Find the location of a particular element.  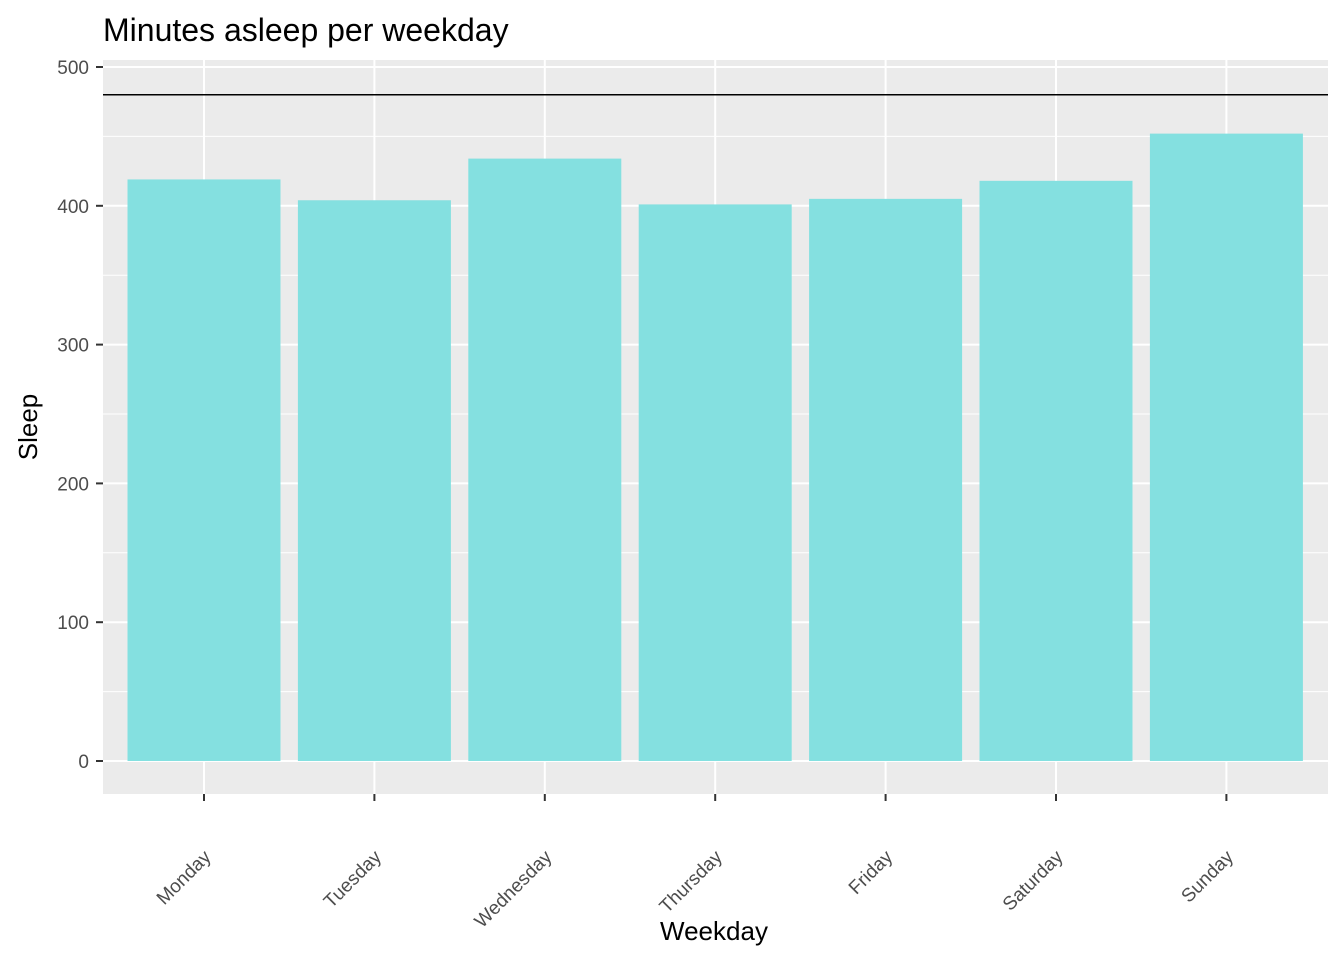

x-axis-title: Weekday is located at coordinates (714, 931).